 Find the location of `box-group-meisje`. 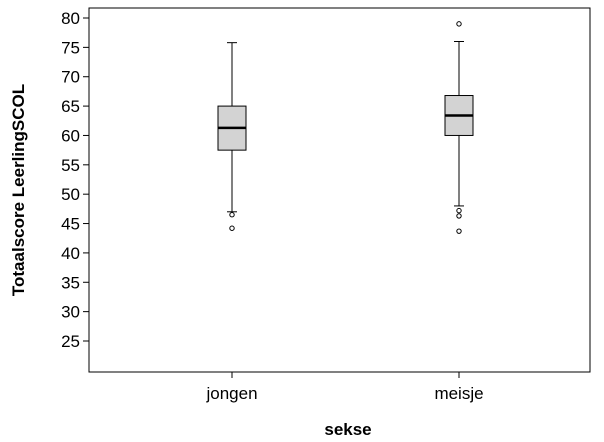

box-group-meisje is located at coordinates (459, 127).